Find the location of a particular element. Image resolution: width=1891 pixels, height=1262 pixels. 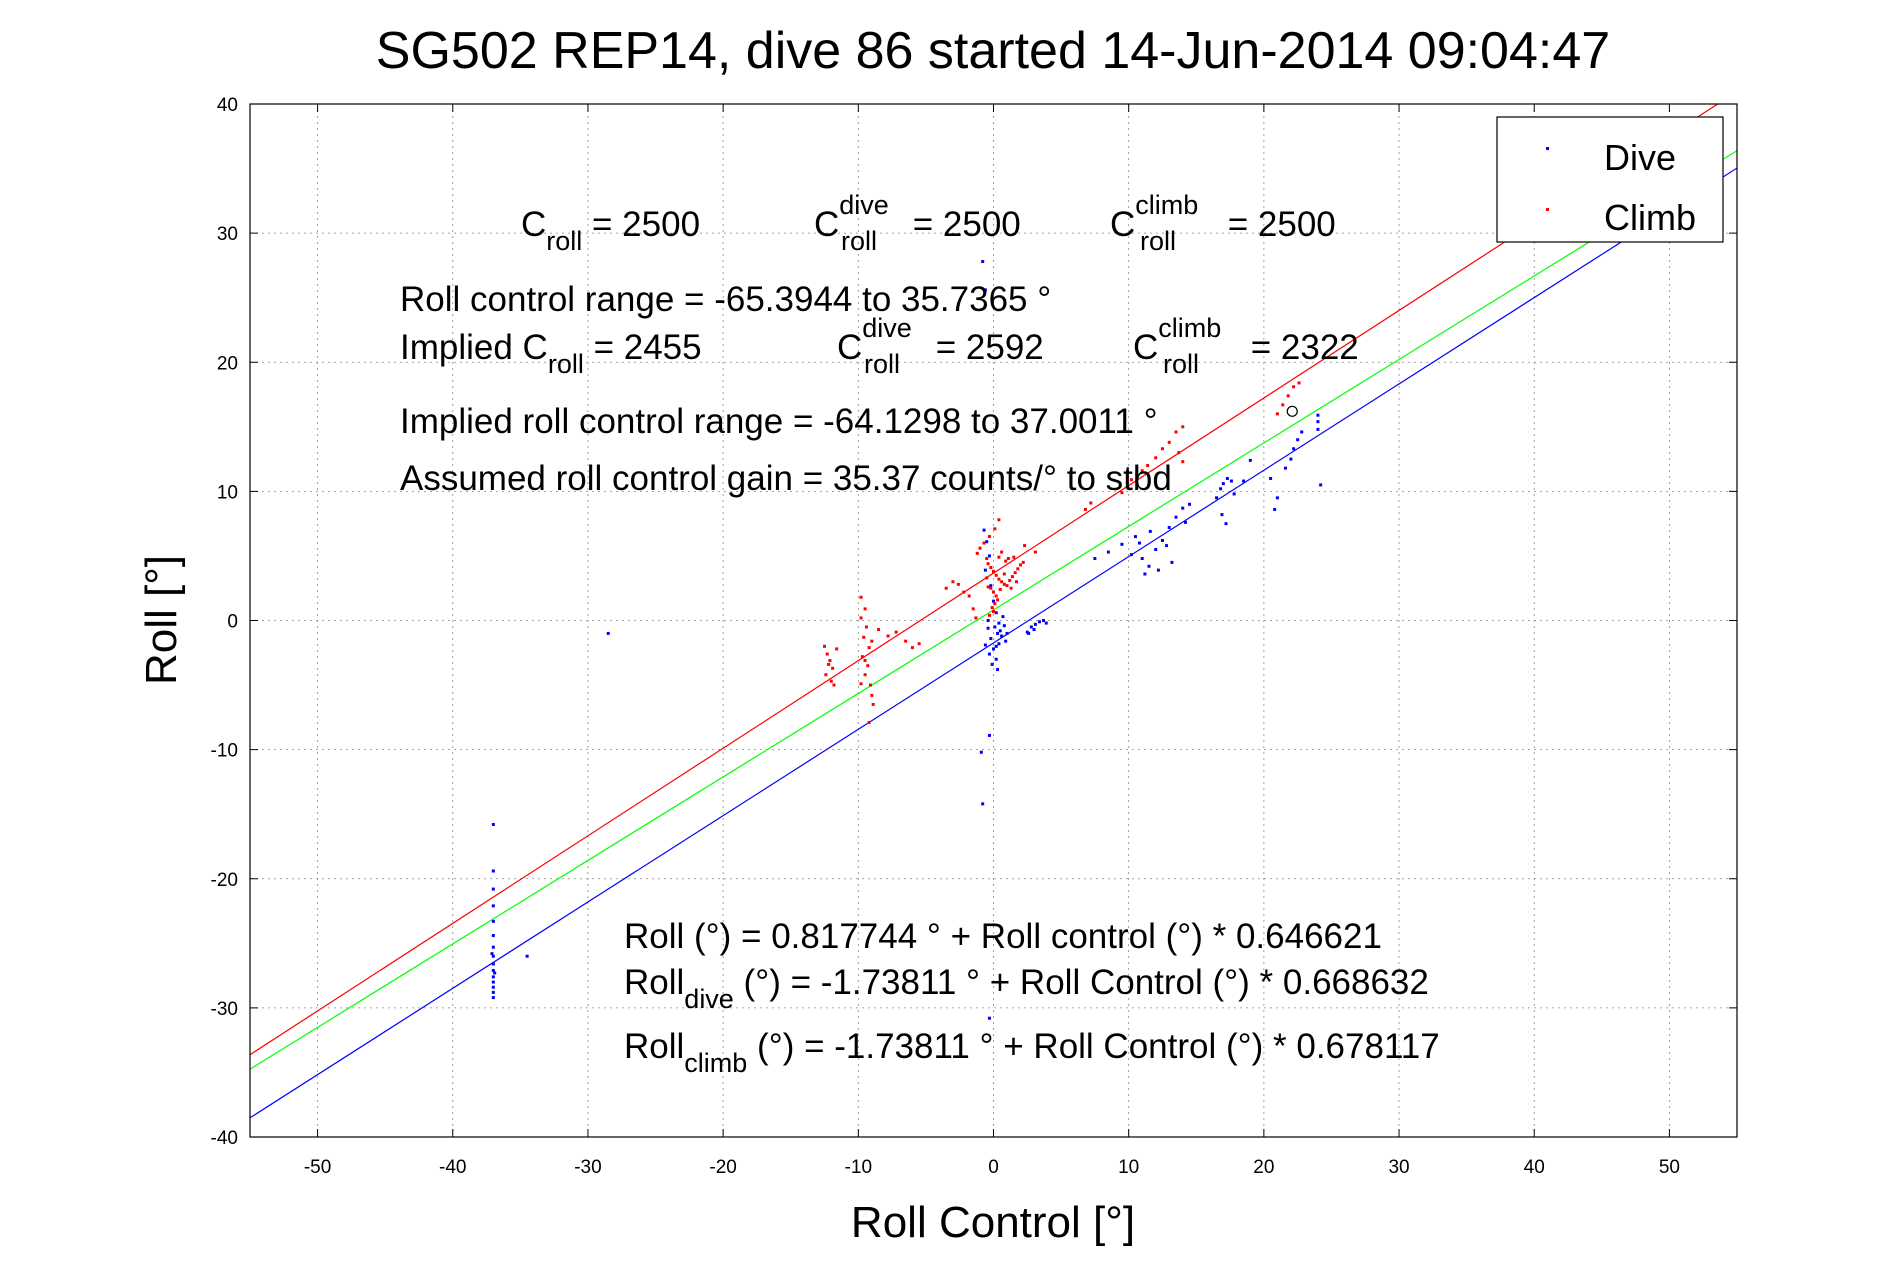

x-tick-label: -30 is located at coordinates (587, 1167).